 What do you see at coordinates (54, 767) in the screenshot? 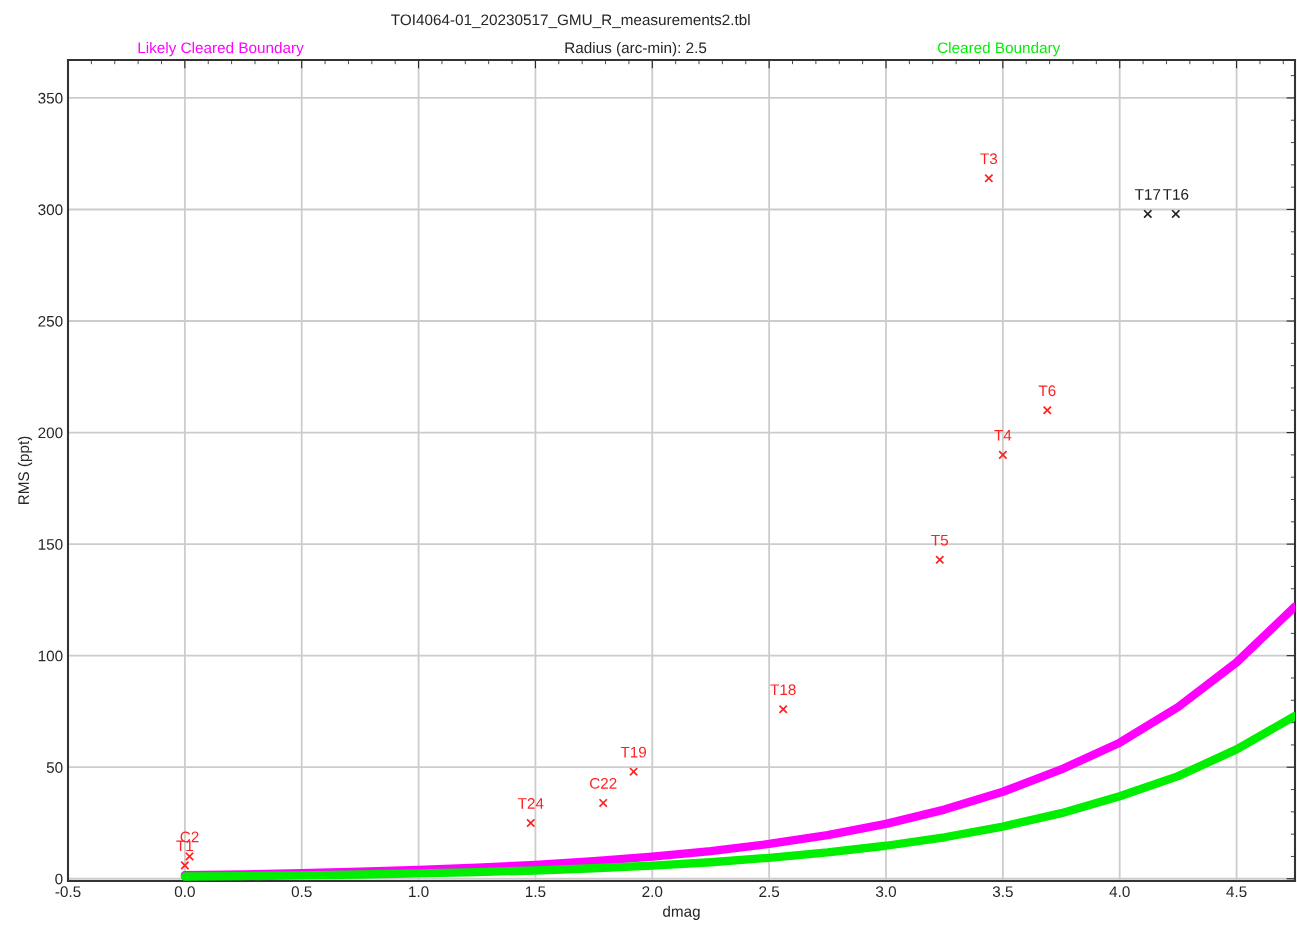
I see `y-tick-label: 50` at bounding box center [54, 767].